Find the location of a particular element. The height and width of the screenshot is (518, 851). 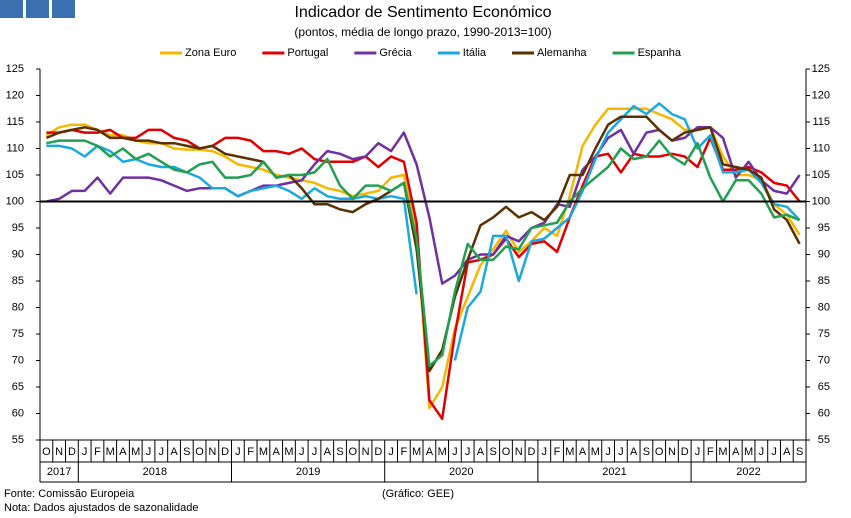

y2-tick-label: 85 is located at coordinates (824, 281).